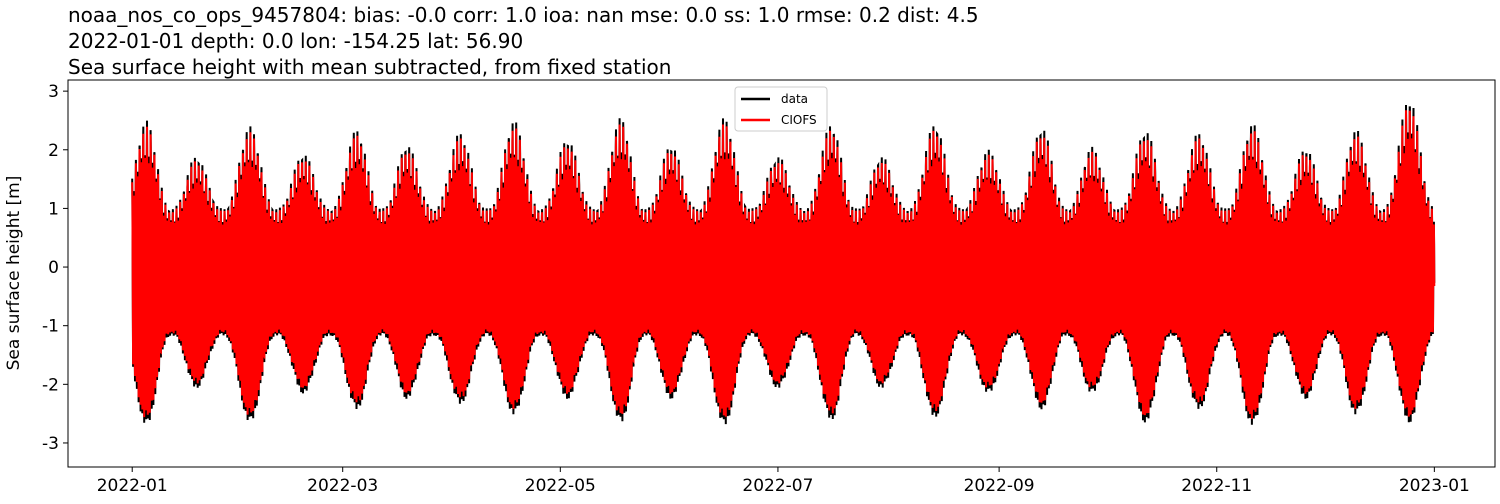 The image size is (1500, 504). What do you see at coordinates (1216, 486) in the screenshot?
I see `x-tick-label: 2022-11` at bounding box center [1216, 486].